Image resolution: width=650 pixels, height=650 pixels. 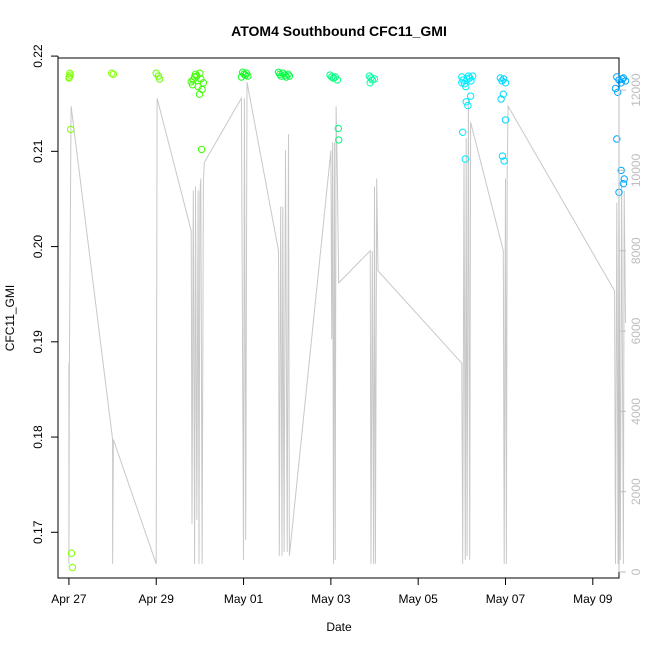 What do you see at coordinates (38, 437) in the screenshot?
I see `y-tick-label: 0.18` at bounding box center [38, 437].